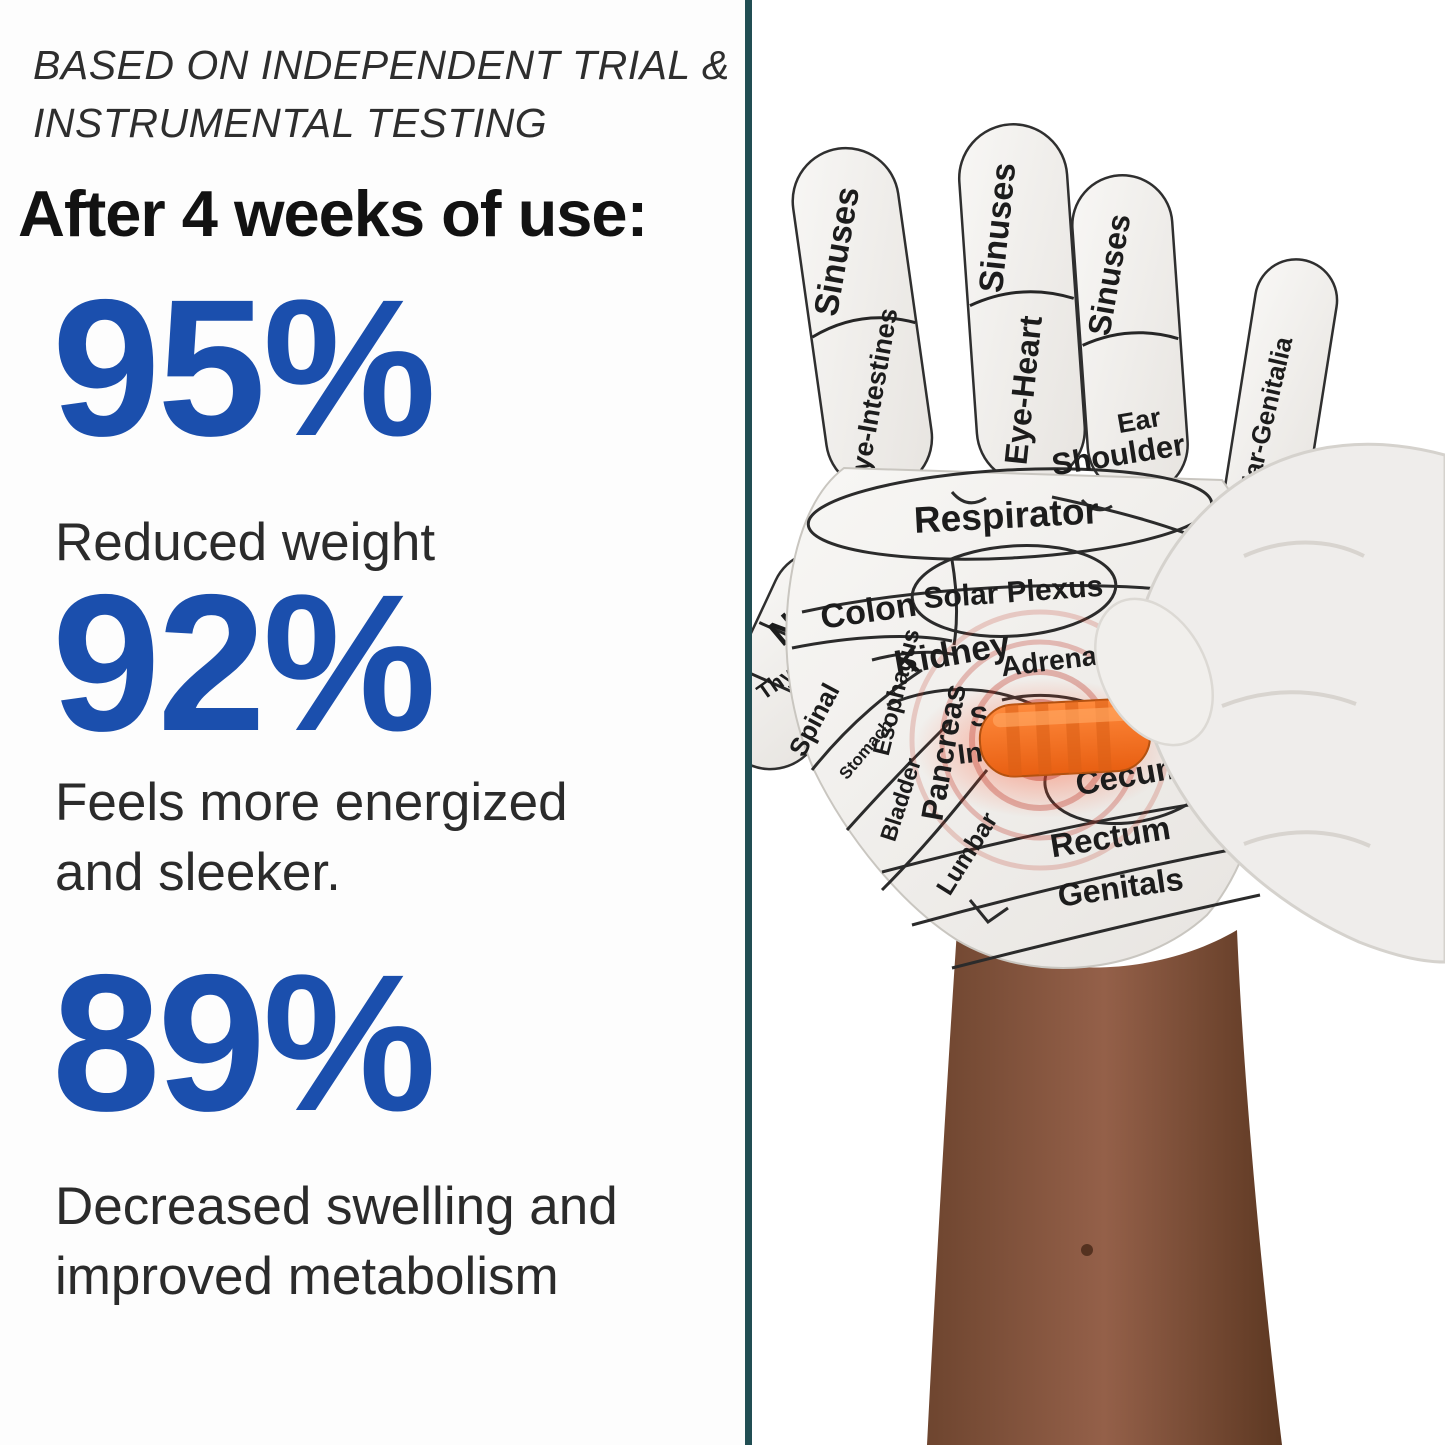 This screenshot has width=1445, height=1445. Describe the element at coordinates (244, 368) in the screenshot. I see `stat-value-95: 95%` at that location.